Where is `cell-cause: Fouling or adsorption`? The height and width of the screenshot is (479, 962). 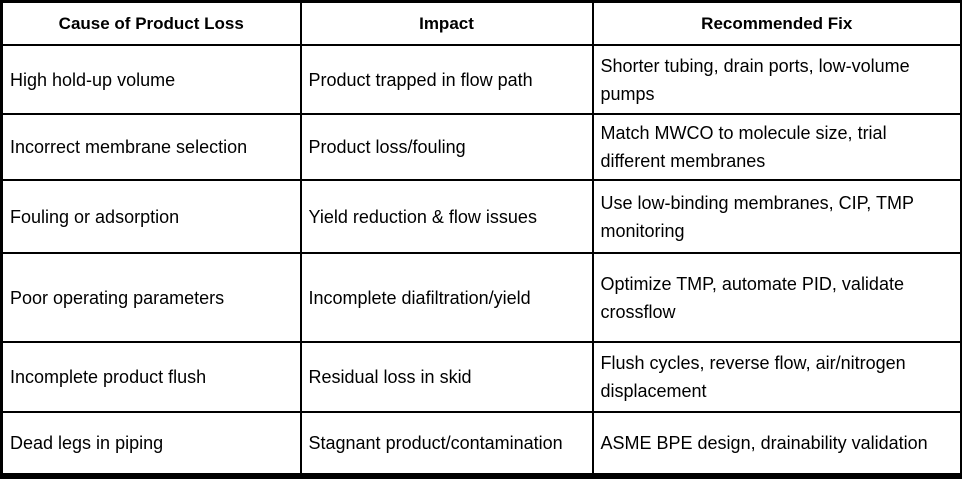 cell-cause: Fouling or adsorption is located at coordinates (151, 216).